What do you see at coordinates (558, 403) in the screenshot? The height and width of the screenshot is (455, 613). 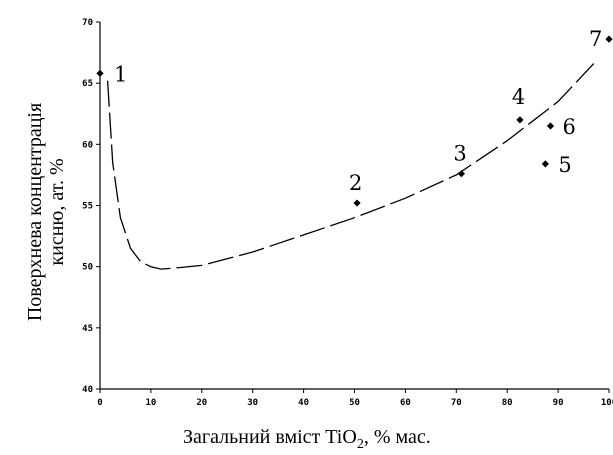 I see `x-tick-label: 90` at bounding box center [558, 403].